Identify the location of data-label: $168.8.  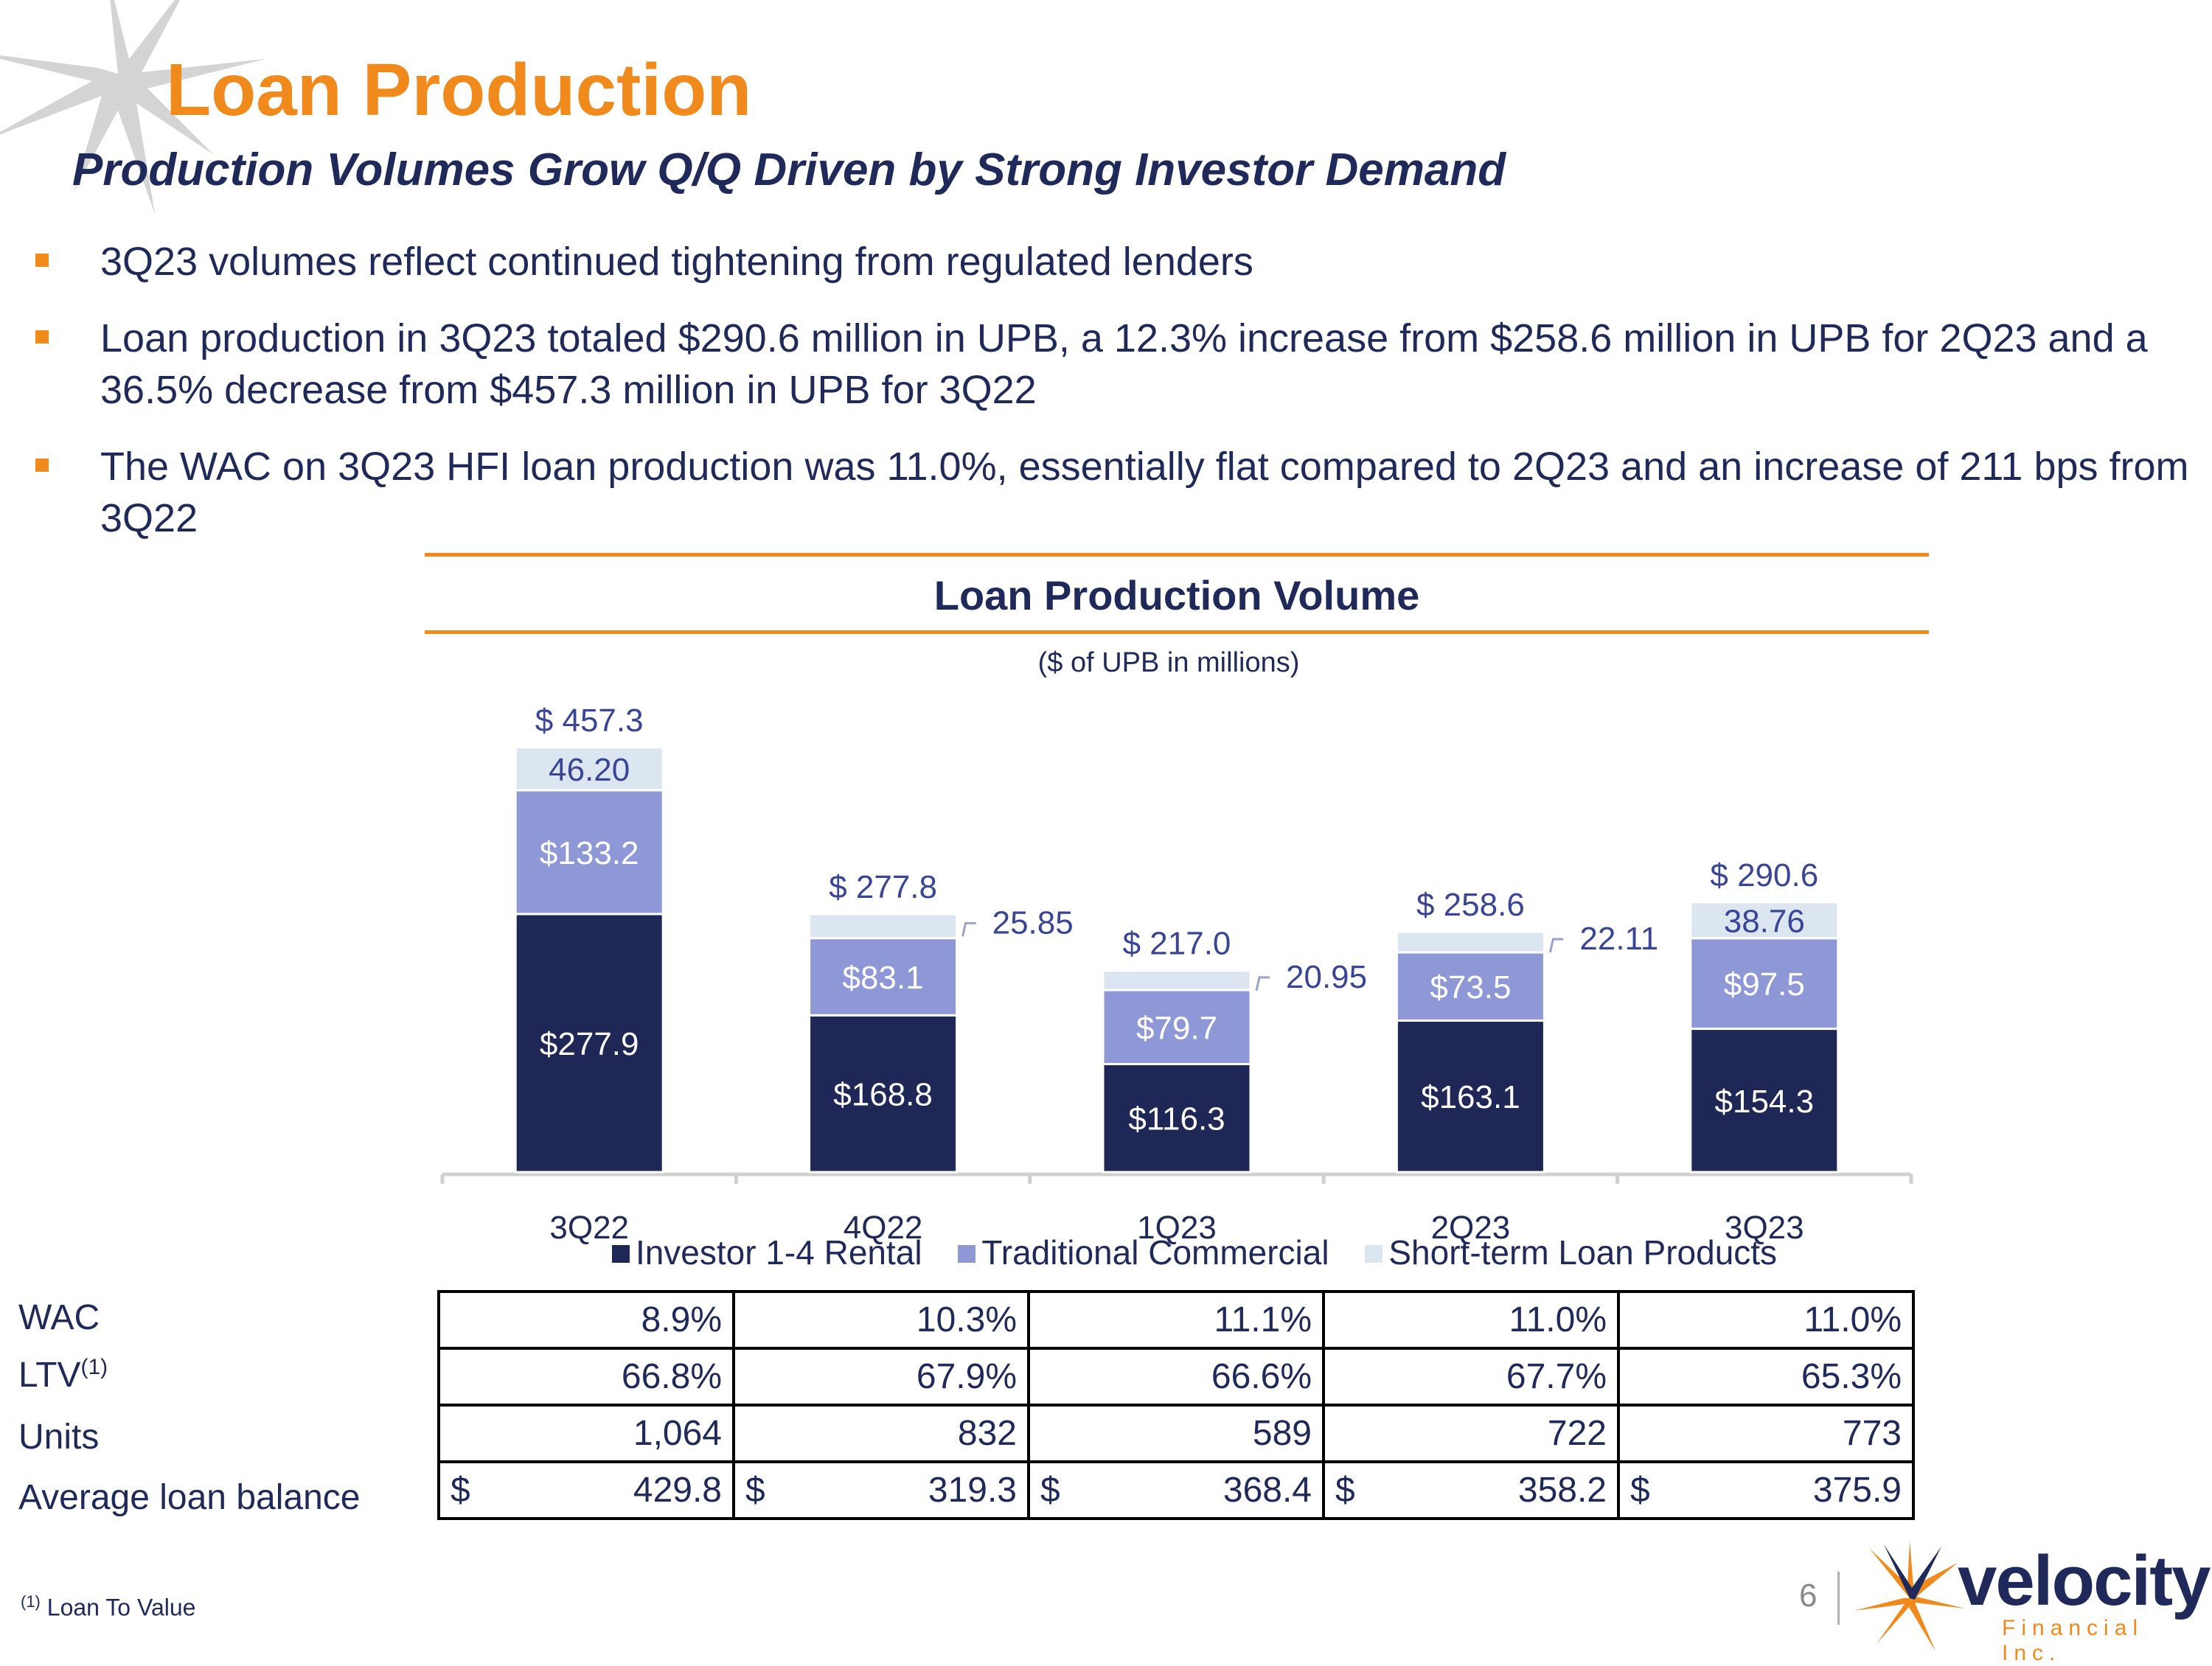
(883, 1095).